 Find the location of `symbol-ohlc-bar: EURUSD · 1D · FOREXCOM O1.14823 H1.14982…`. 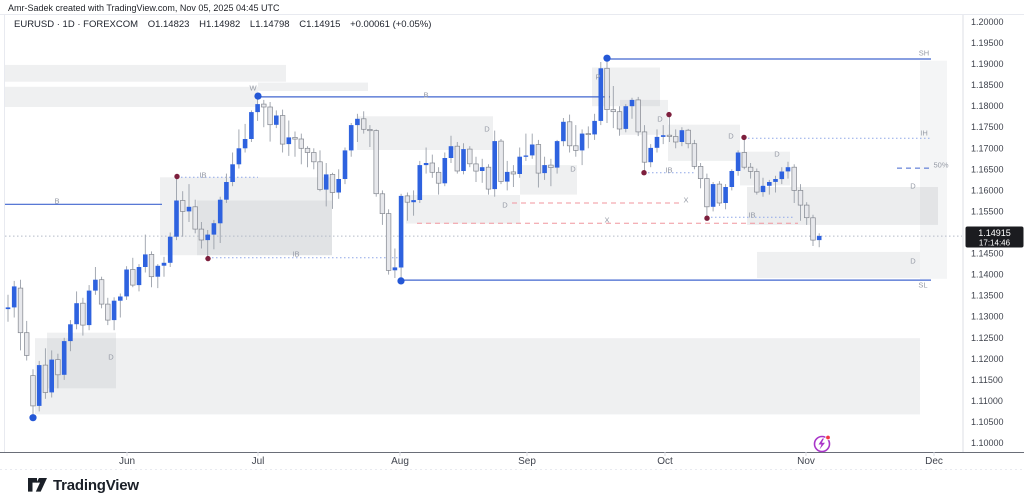

symbol-ohlc-bar: EURUSD · 1D · FOREXCOM O1.14823 H1.14982… is located at coordinates (226, 24).